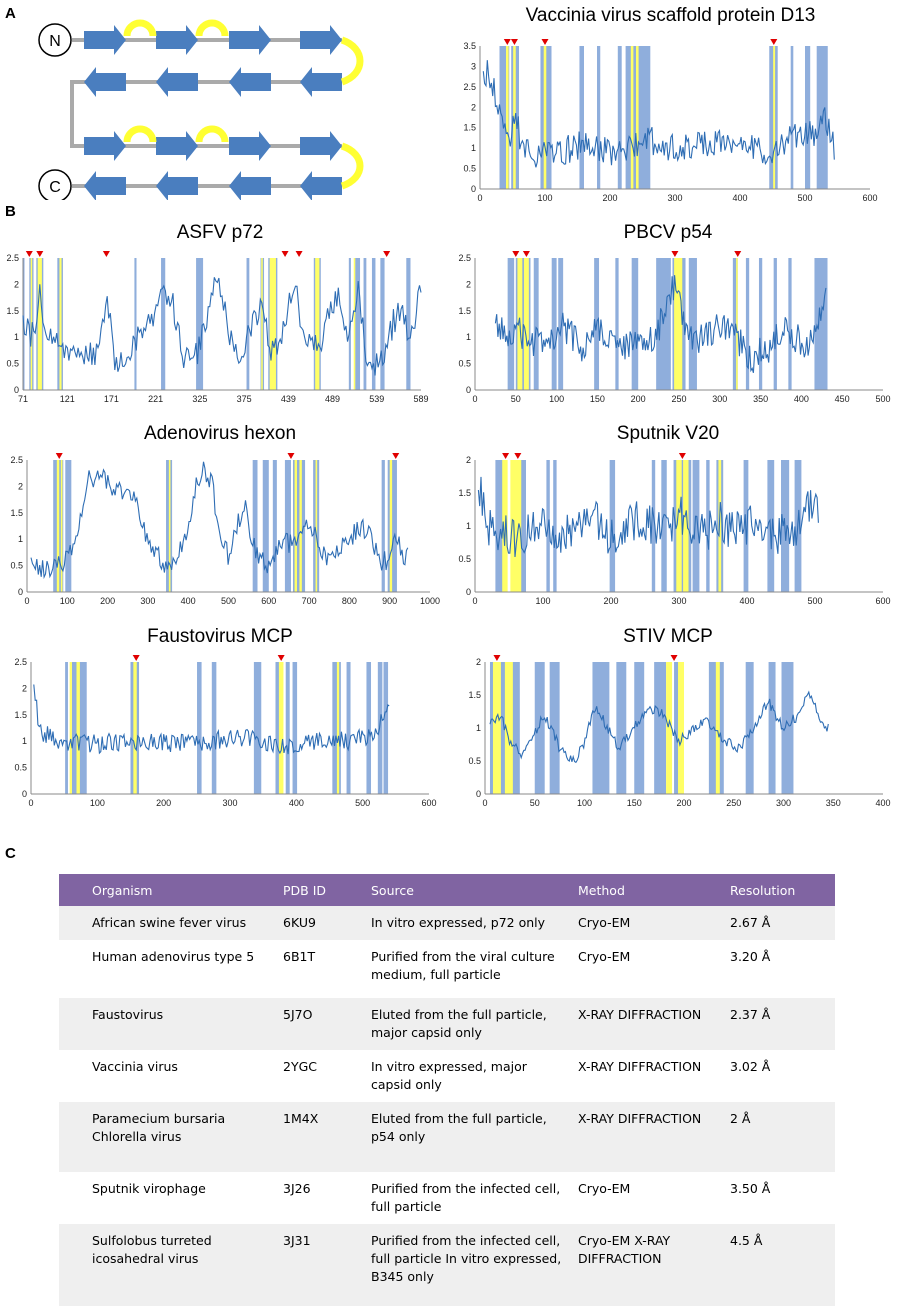 The width and height of the screenshot is (899, 1306). Describe the element at coordinates (199, 399) in the screenshot. I see `x-tick-label: 325` at that location.